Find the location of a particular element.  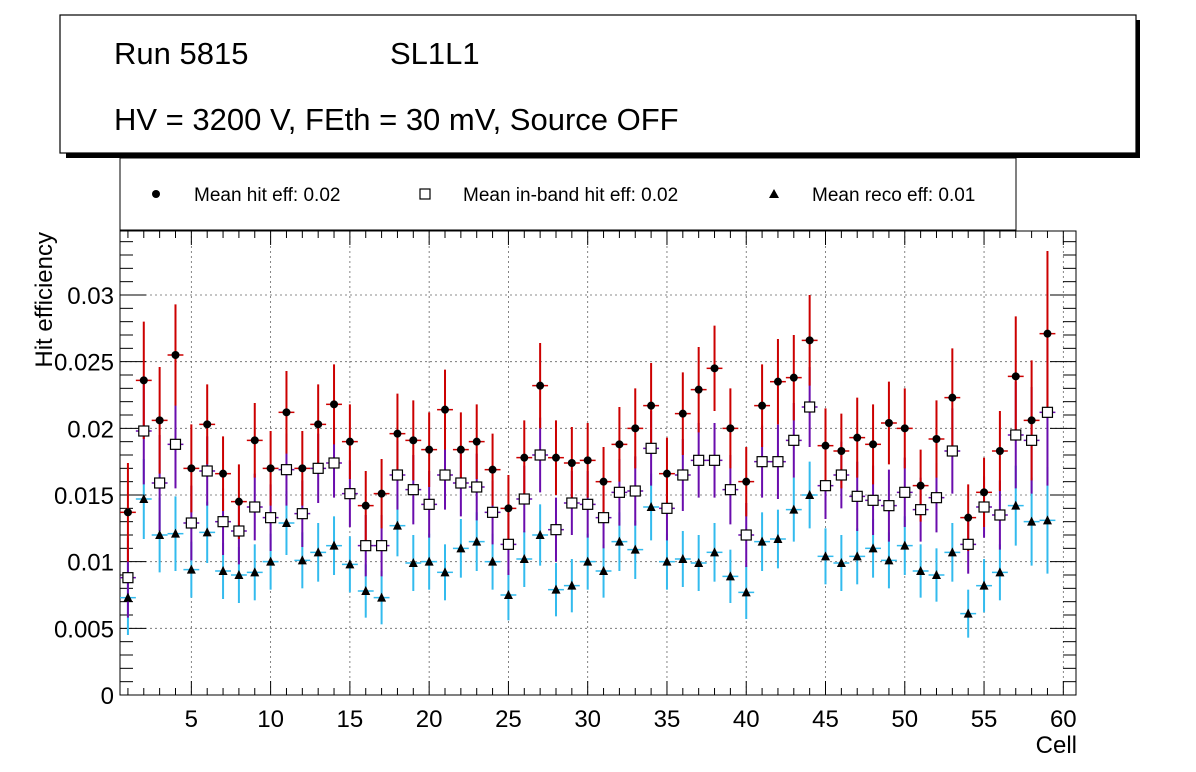

x-tick-label: 55 is located at coordinates (984, 719).